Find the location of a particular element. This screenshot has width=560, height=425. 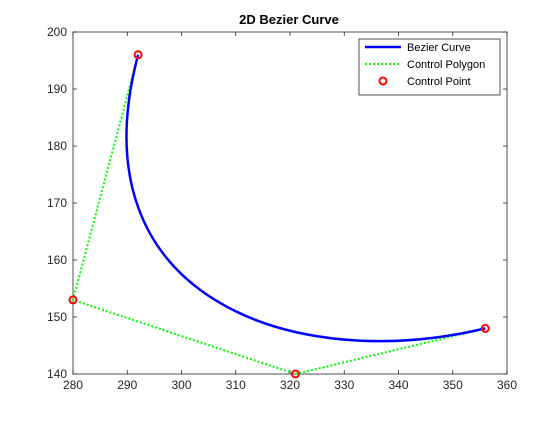

x-tick-label-6: 340 is located at coordinates (398, 385).